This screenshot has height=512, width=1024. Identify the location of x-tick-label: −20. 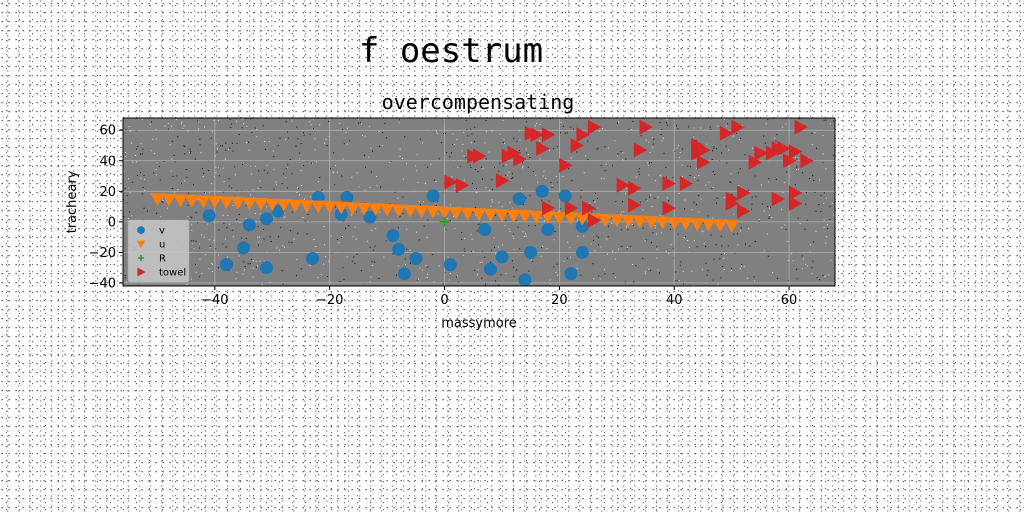
(329, 300).